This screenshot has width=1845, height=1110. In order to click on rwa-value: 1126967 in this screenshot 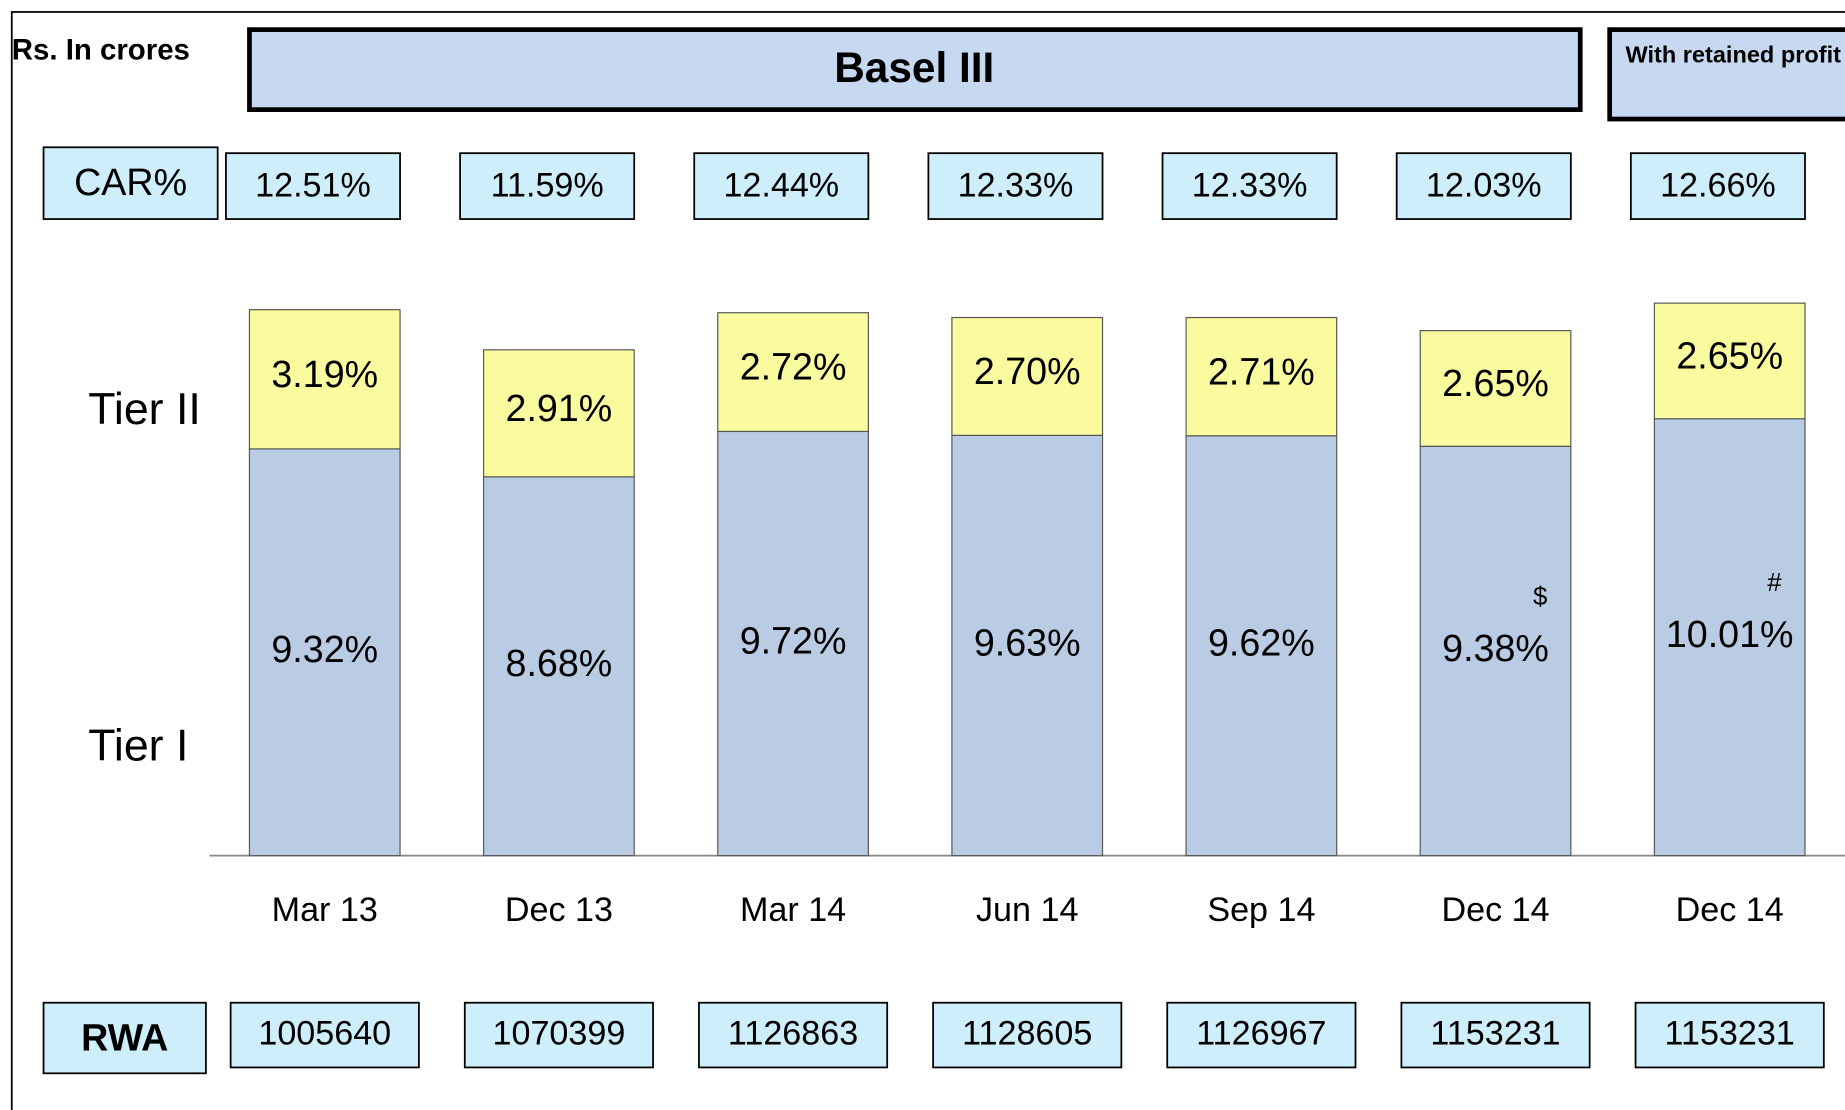, I will do `click(1261, 1034)`.